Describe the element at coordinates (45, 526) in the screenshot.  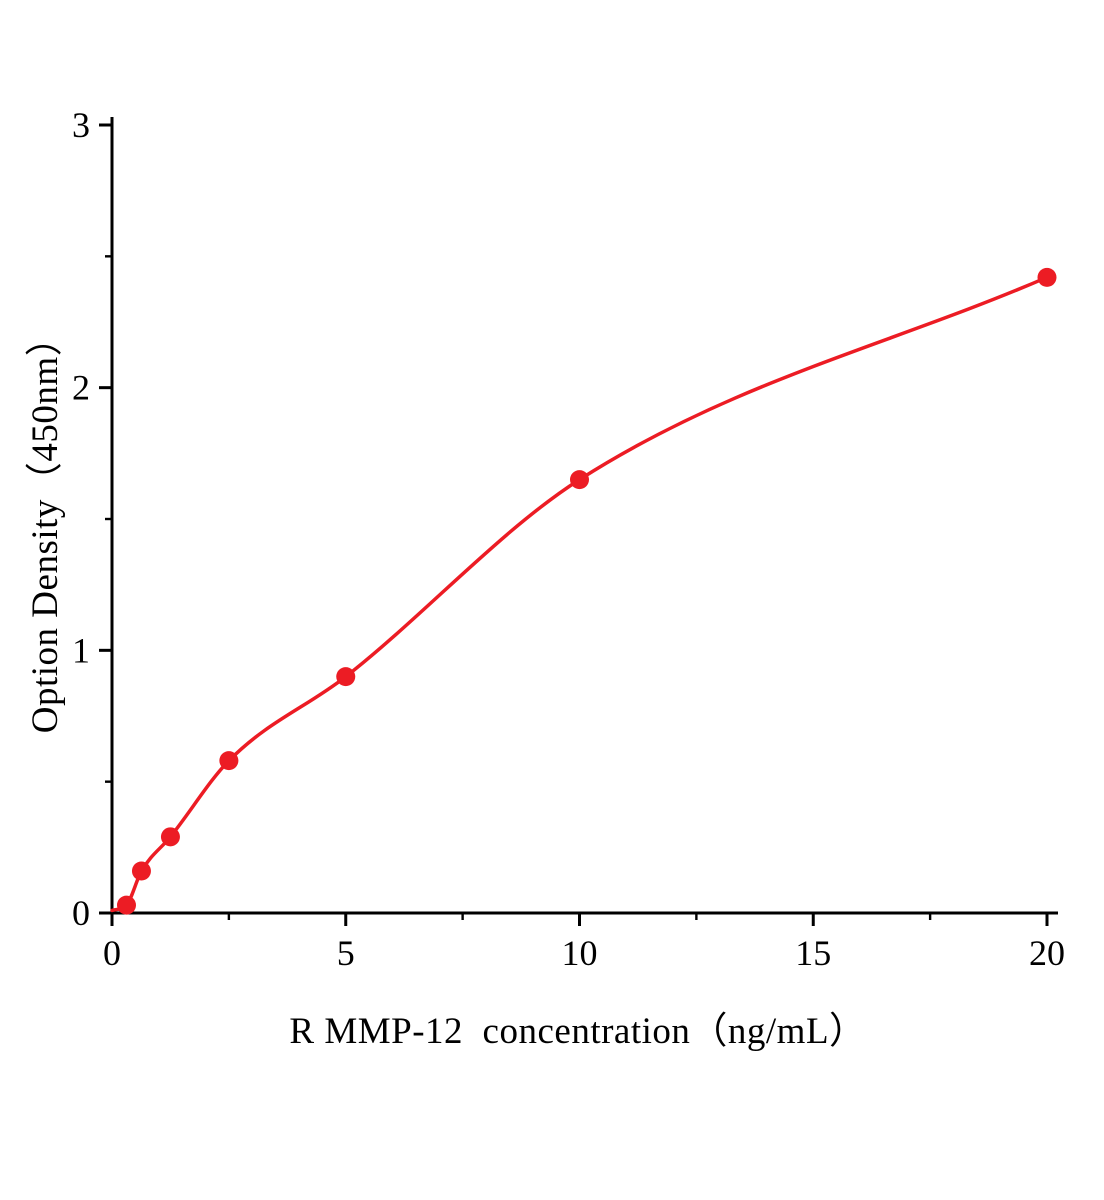
I see `y-axis-title: Option Density（450nm）` at that location.